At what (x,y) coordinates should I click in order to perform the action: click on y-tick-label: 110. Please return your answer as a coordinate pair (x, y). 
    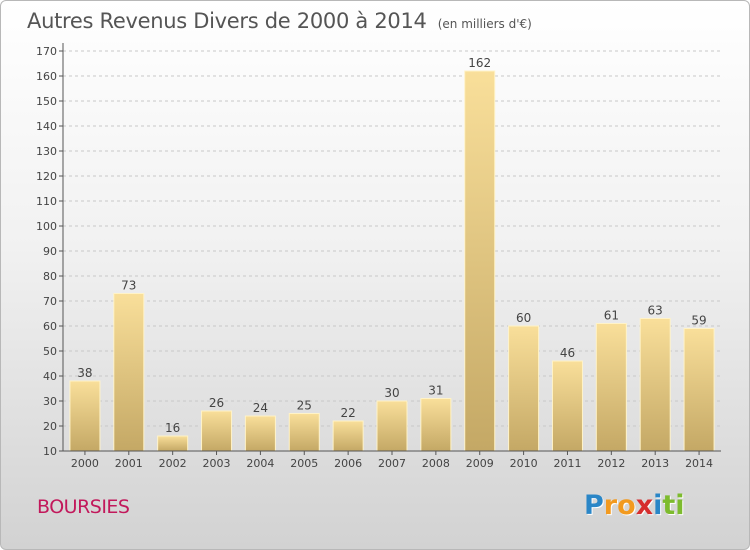
    Looking at the image, I should click on (46, 201).